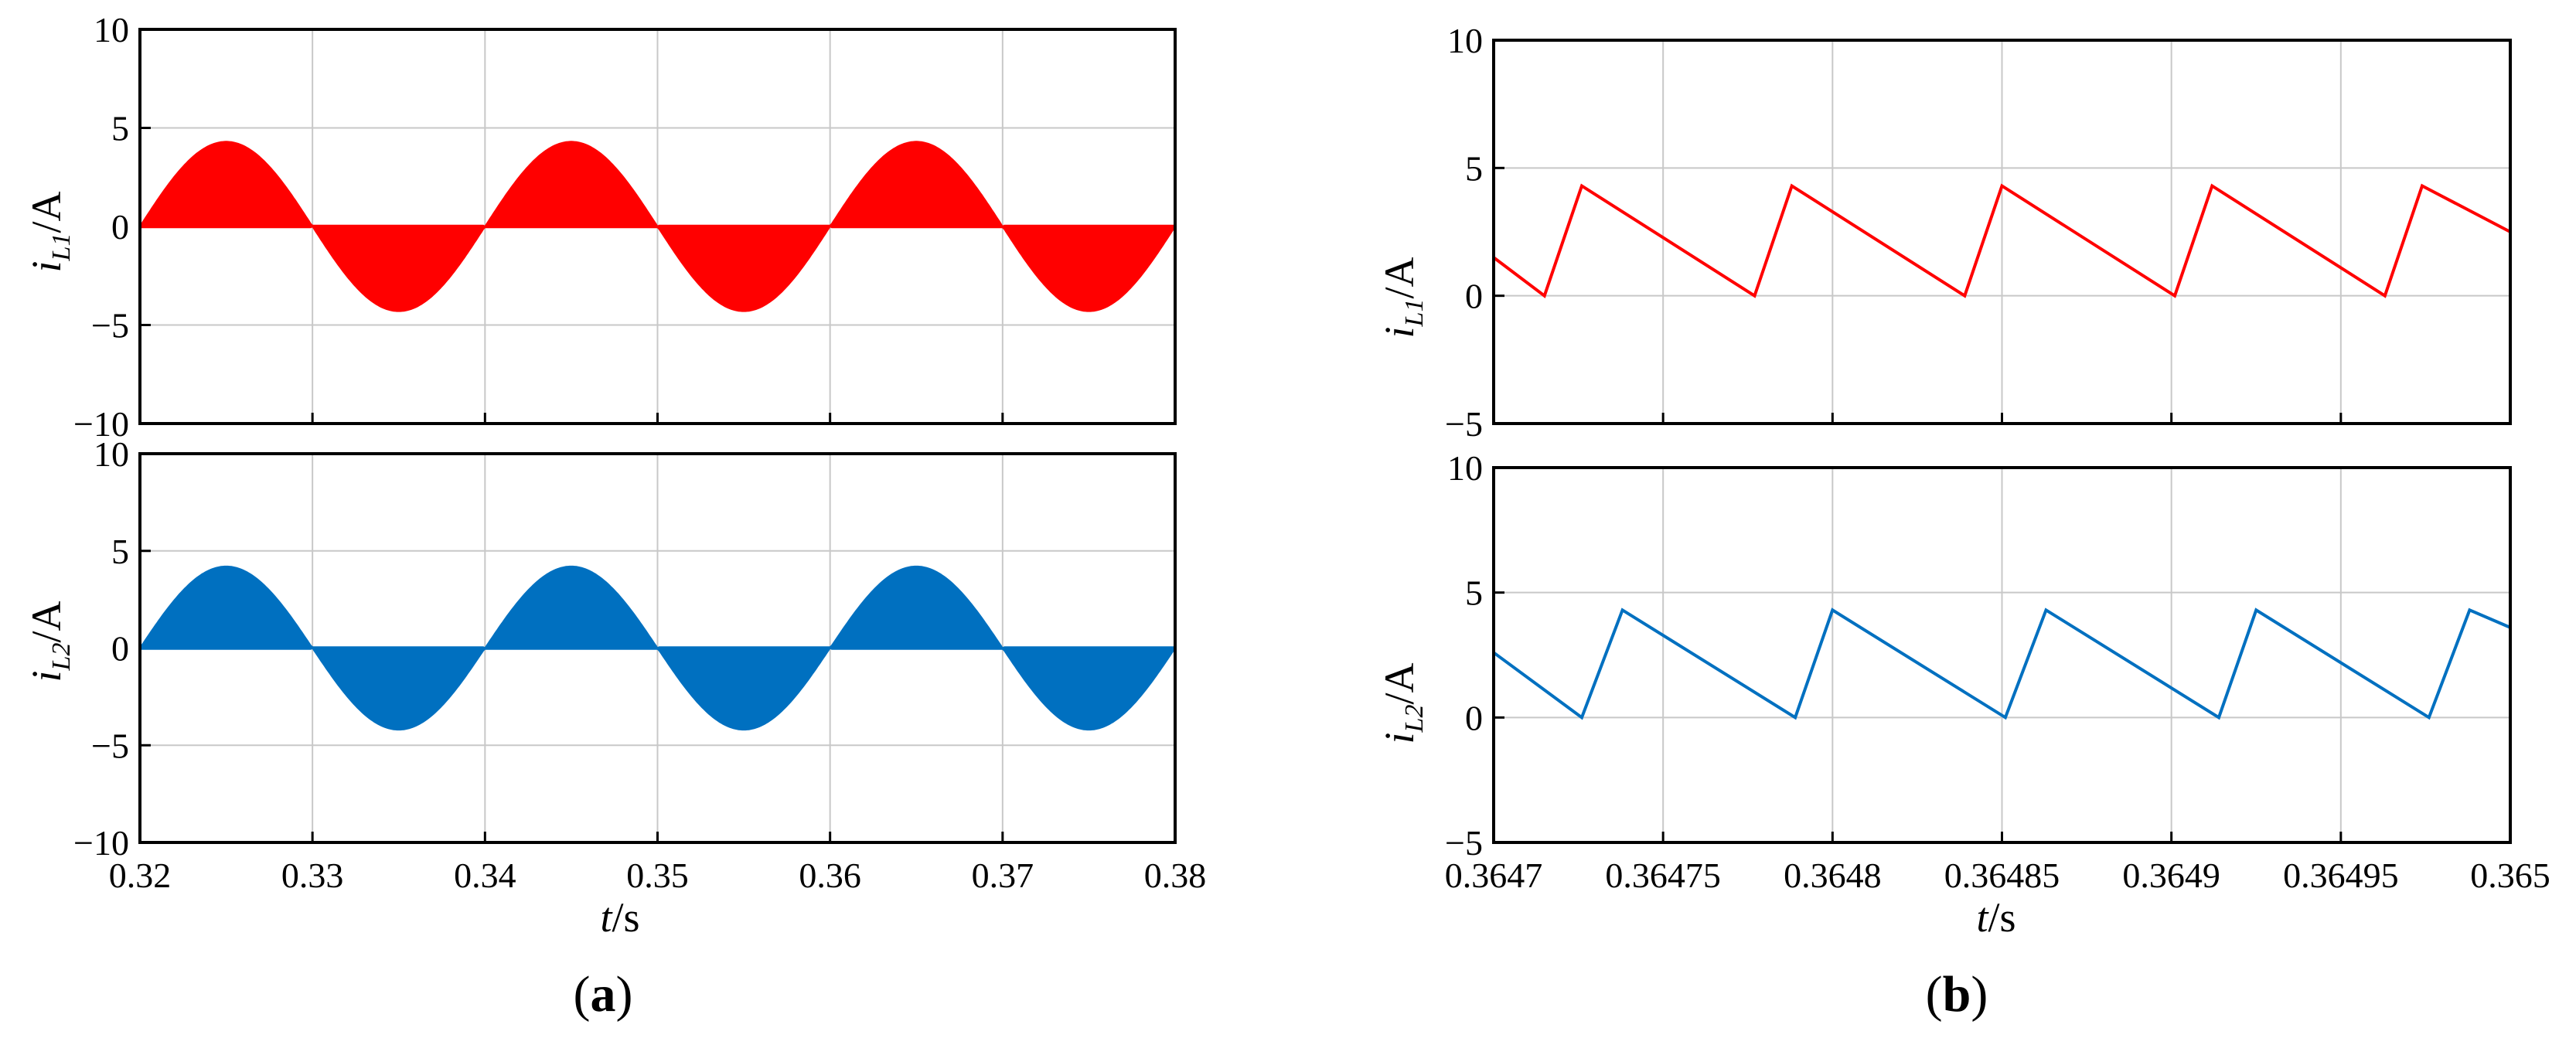 The width and height of the screenshot is (2576, 1038). I want to click on x-tick-label: 0.36475, so click(1663, 875).